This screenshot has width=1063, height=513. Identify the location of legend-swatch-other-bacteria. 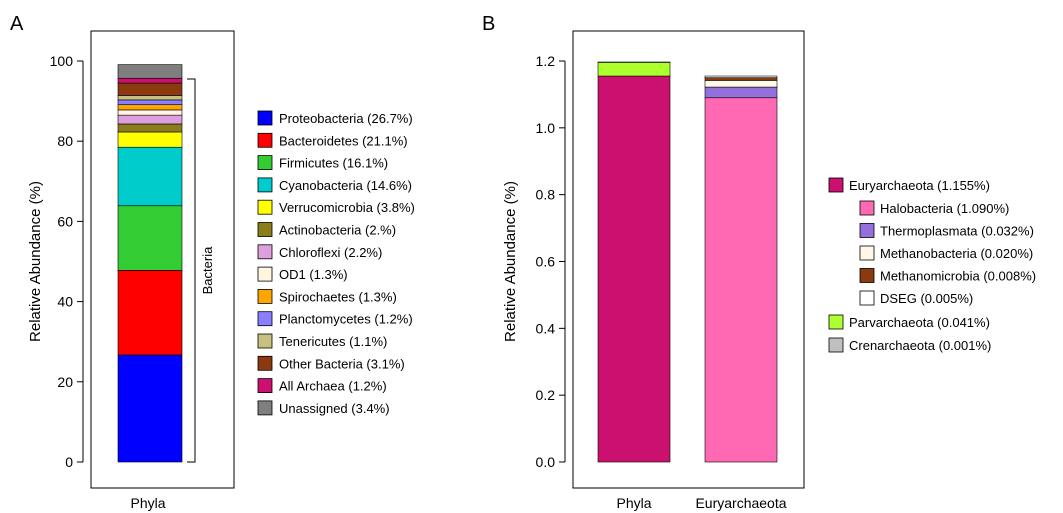
(265, 363).